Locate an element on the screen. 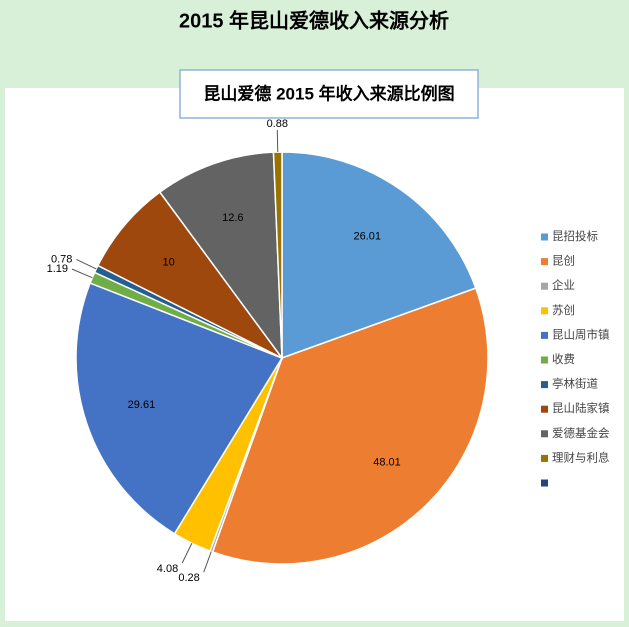 Image resolution: width=629 pixels, height=627 pixels. legend-label: 昆山陆家镇 is located at coordinates (581, 408).